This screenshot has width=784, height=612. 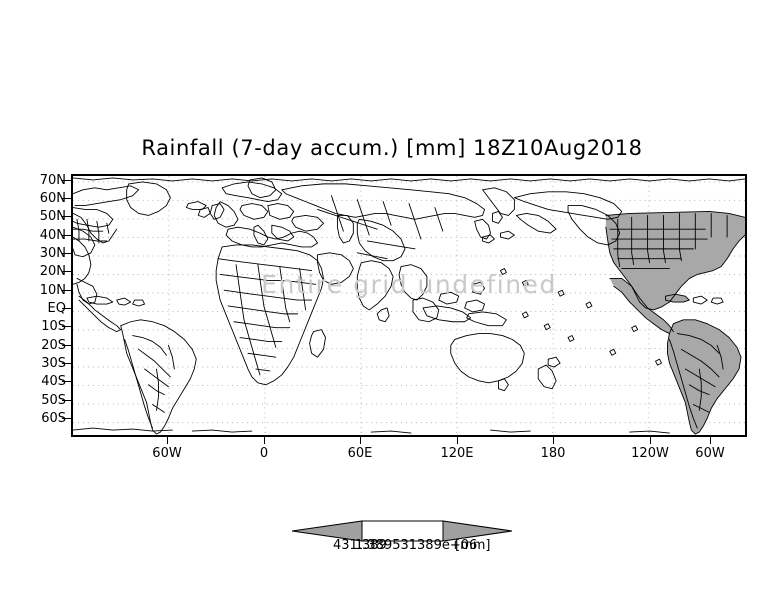 What do you see at coordinates (675, 323) in the screenshot?
I see `shaded-land-regions` at bounding box center [675, 323].